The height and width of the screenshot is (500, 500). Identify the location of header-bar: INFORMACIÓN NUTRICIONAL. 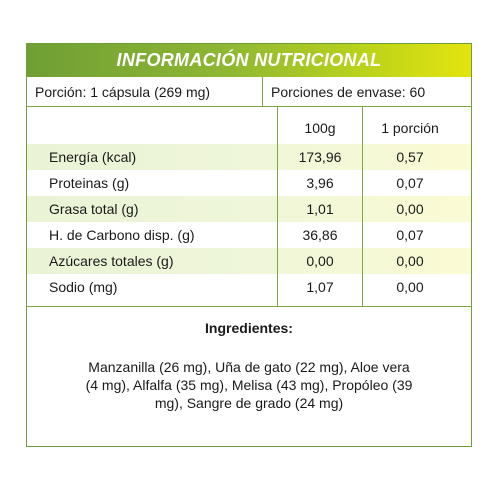
(249, 60).